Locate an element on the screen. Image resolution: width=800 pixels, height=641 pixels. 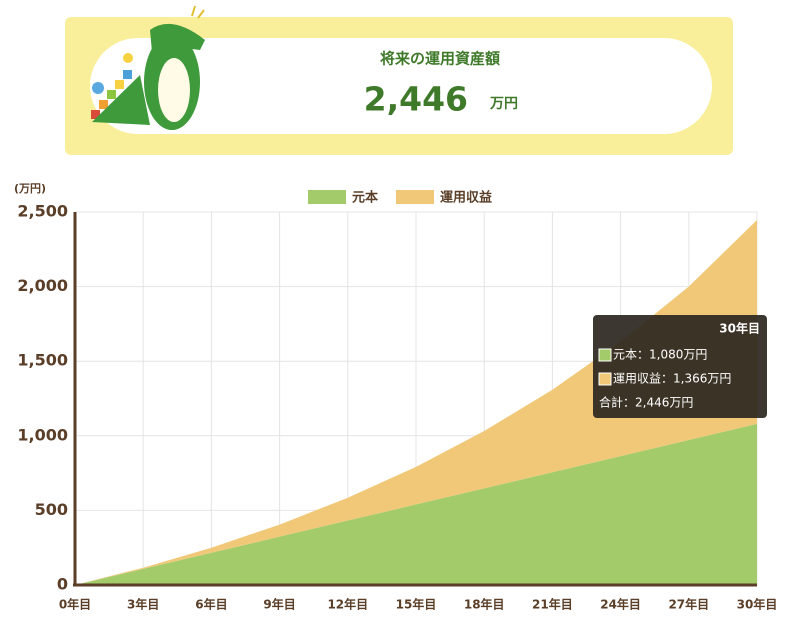
header-amount: 2,446 is located at coordinates (416, 99).